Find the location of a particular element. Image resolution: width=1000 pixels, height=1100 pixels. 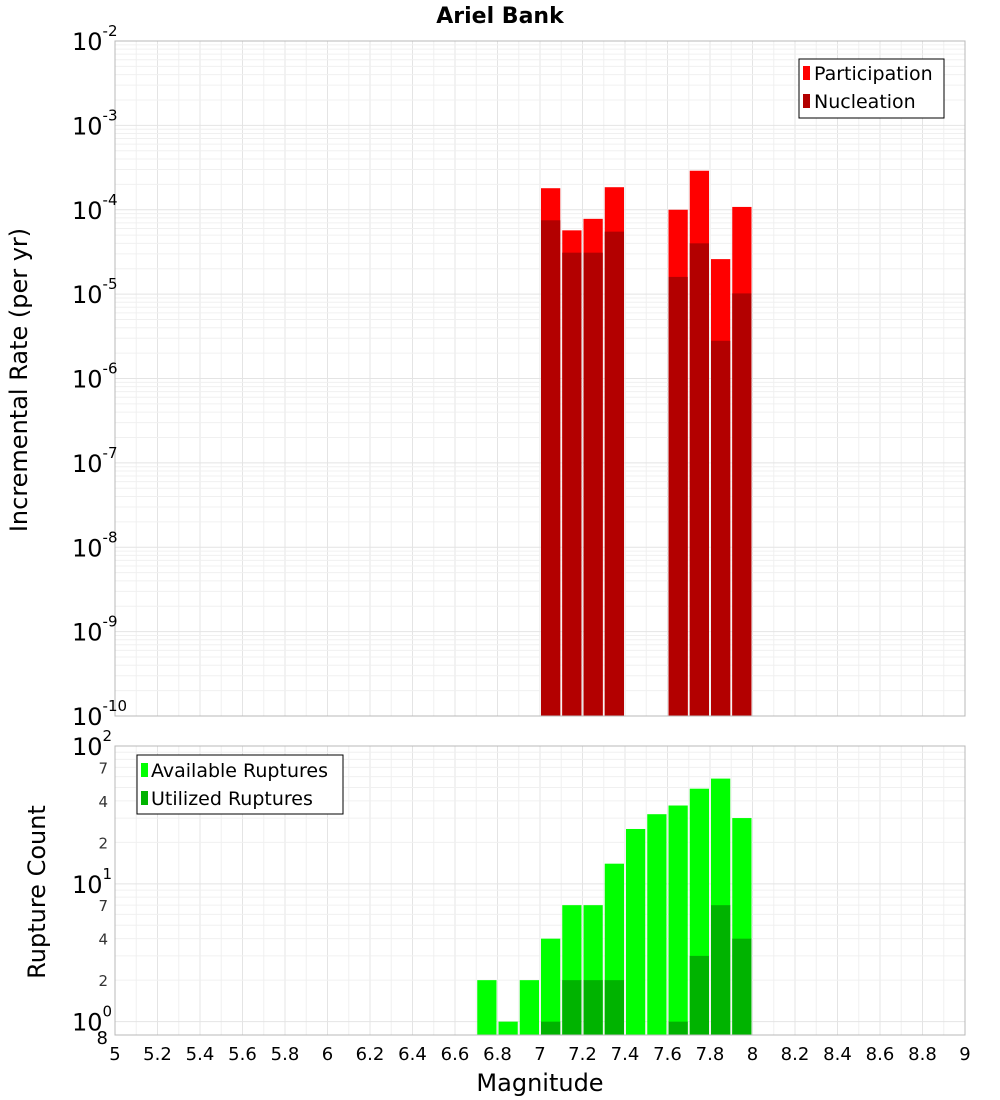

bottom-bars is located at coordinates (614, 906).